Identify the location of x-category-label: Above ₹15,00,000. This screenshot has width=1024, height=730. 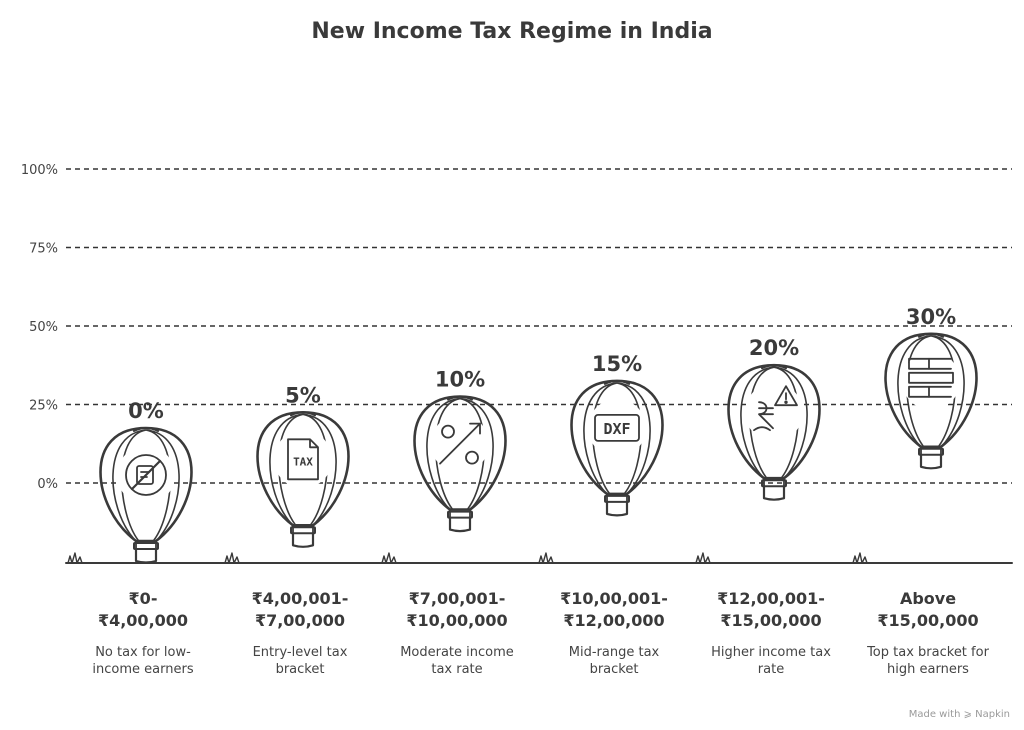
(927, 609).